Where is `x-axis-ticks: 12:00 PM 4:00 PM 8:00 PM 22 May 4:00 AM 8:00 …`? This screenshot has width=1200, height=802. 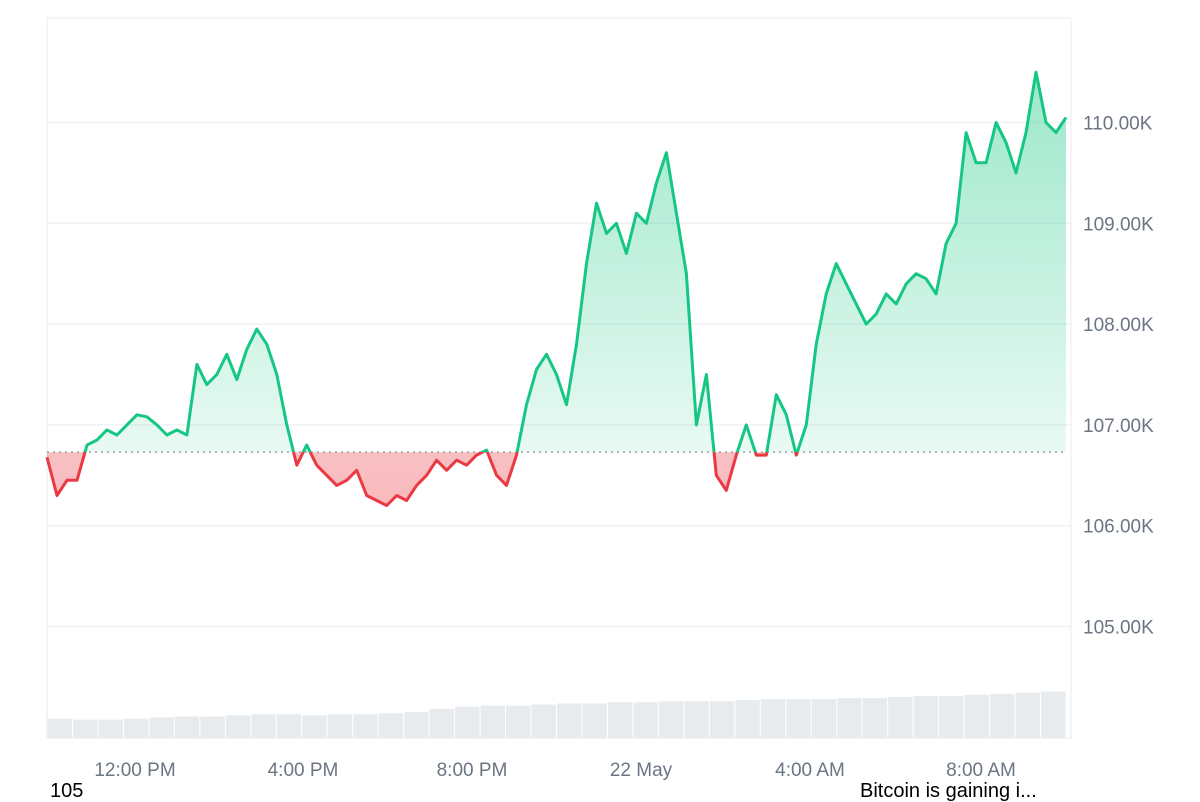 x-axis-ticks: 12:00 PM 4:00 PM 8:00 PM 22 May 4:00 AM 8:00 … is located at coordinates (555, 770).